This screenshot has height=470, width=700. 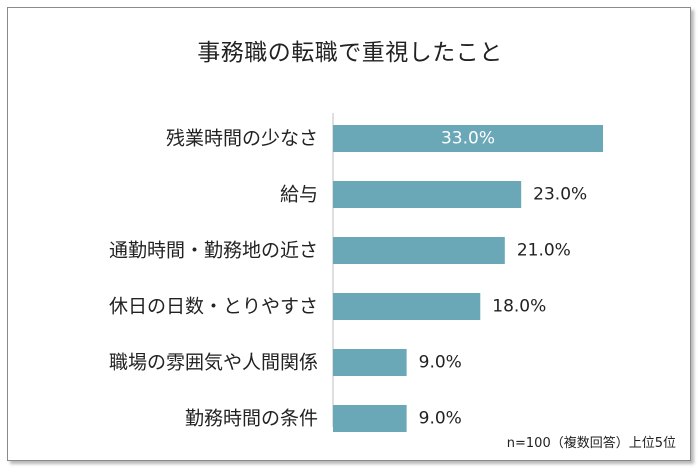 What do you see at coordinates (350, 53) in the screenshot?
I see `chart-title: 事務職の転職で重視したこと` at bounding box center [350, 53].